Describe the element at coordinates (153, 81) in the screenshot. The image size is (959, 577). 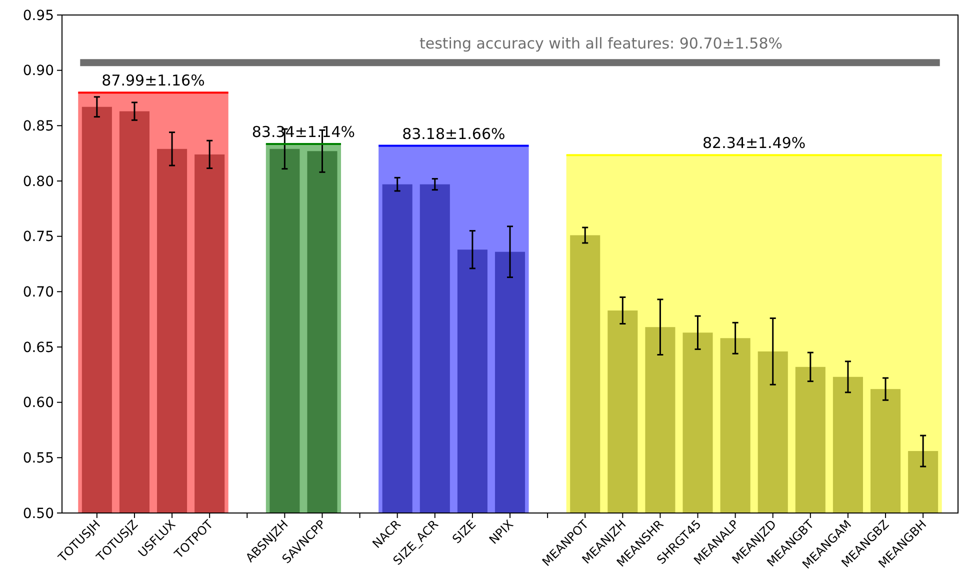
I see `ref-line-label: 87.99±1.16%` at that location.